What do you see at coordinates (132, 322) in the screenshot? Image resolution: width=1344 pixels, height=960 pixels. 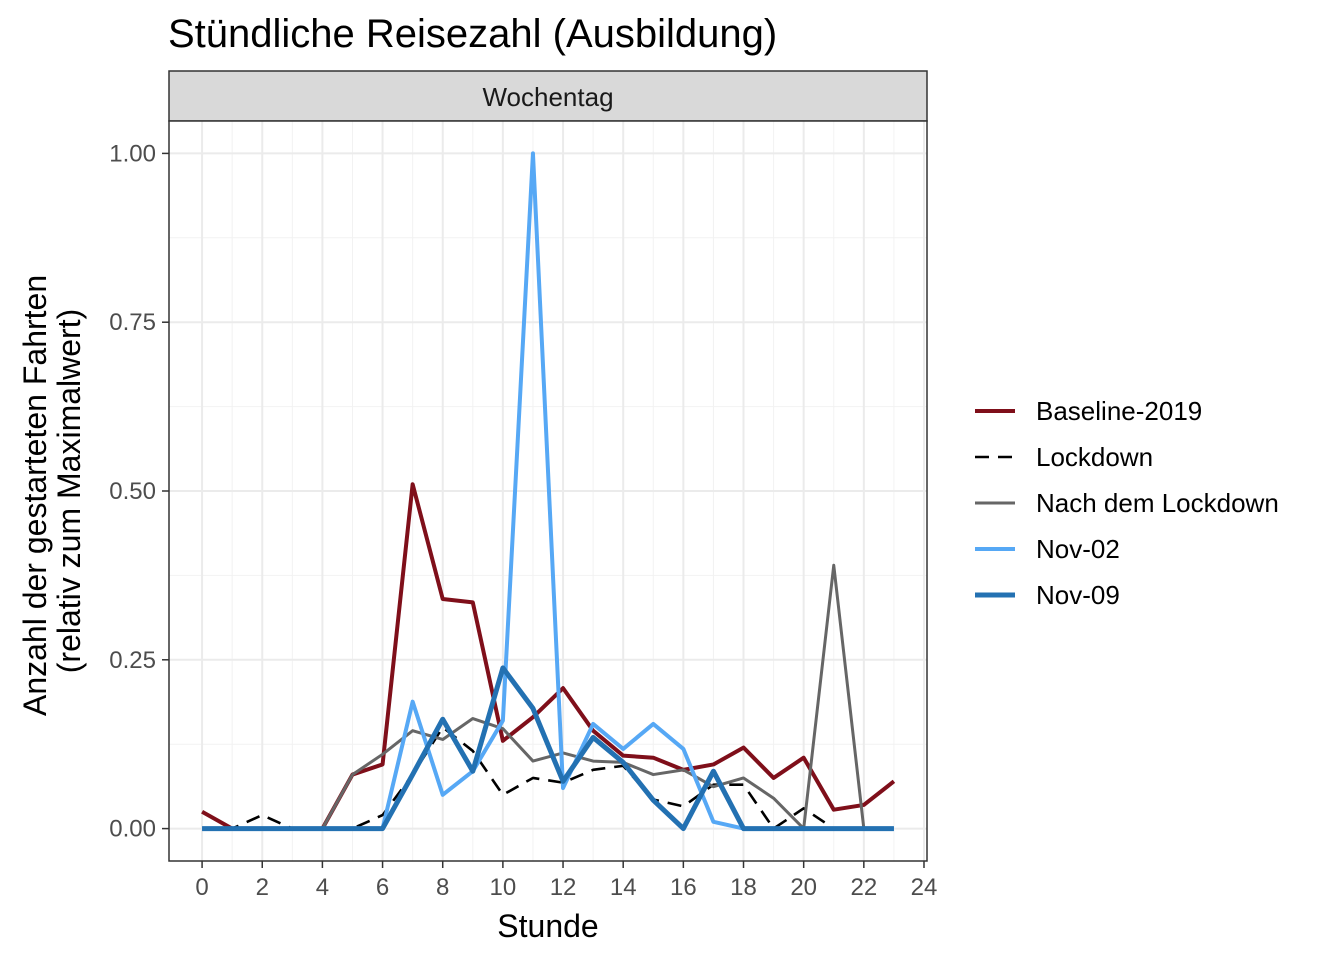 I see `y-tick-label: 0.75` at bounding box center [132, 322].